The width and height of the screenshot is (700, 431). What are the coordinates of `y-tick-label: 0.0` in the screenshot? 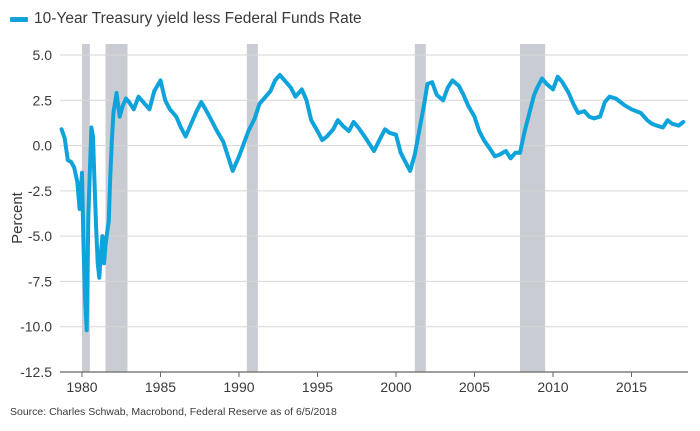 It's located at (43, 146).